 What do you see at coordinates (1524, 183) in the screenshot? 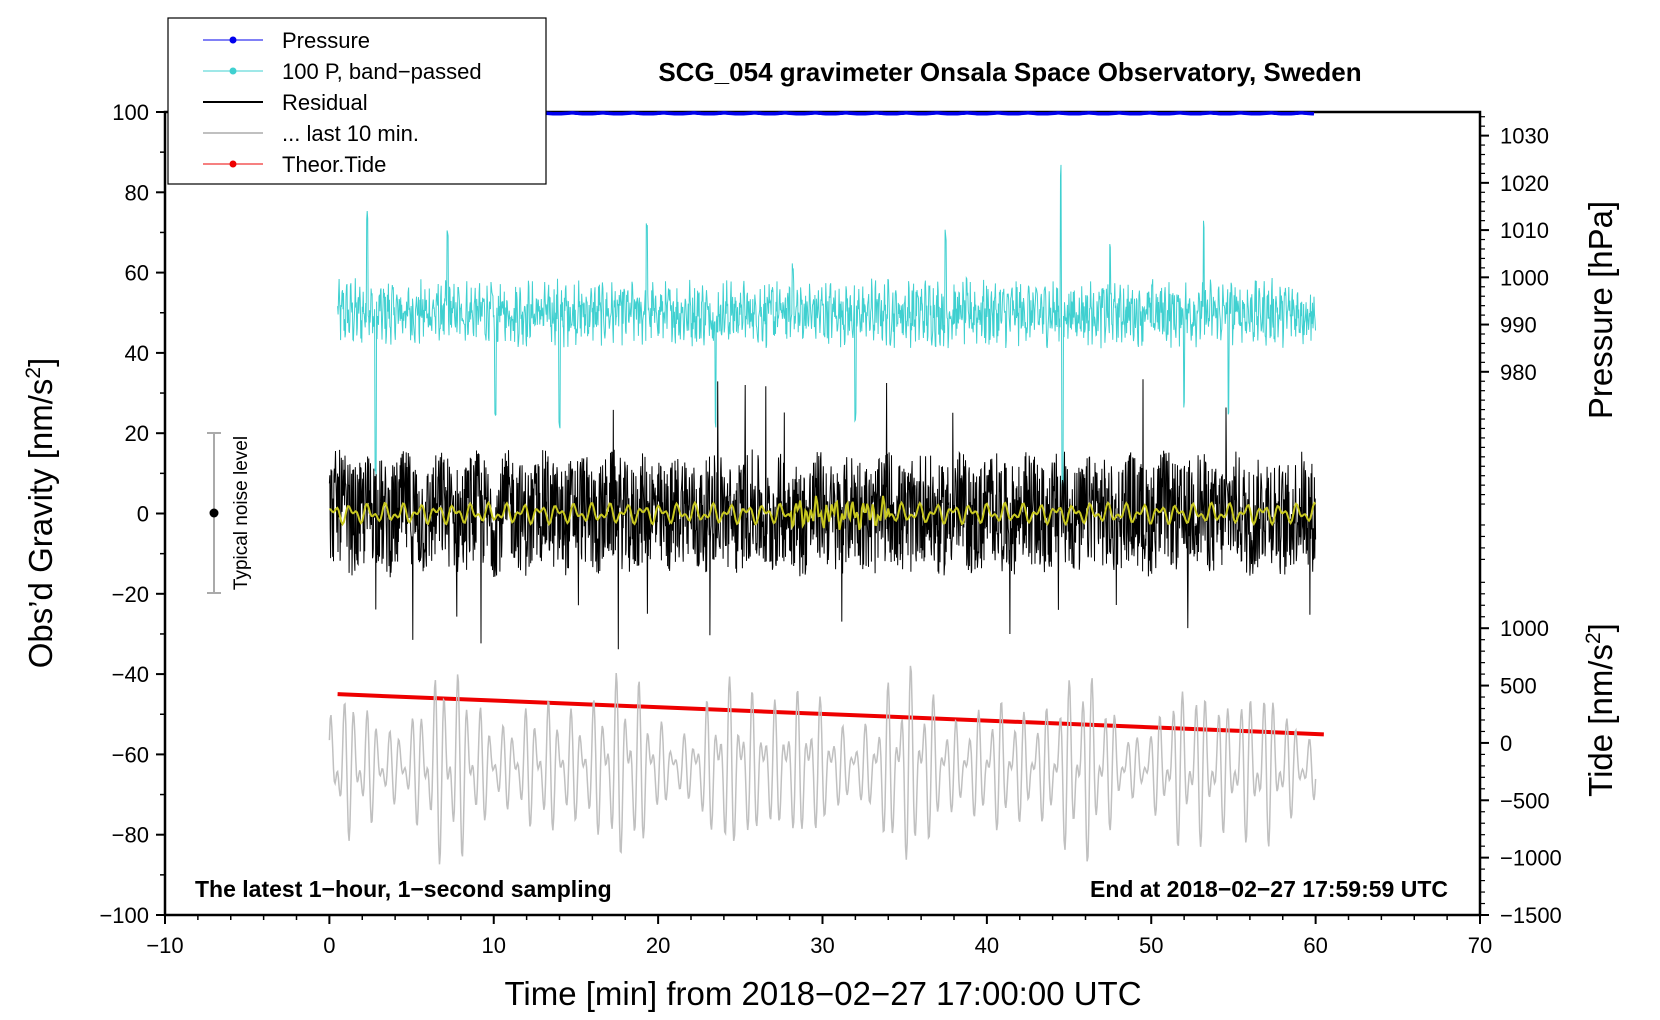
I see `pressure-tick-label: 1020` at bounding box center [1524, 183].